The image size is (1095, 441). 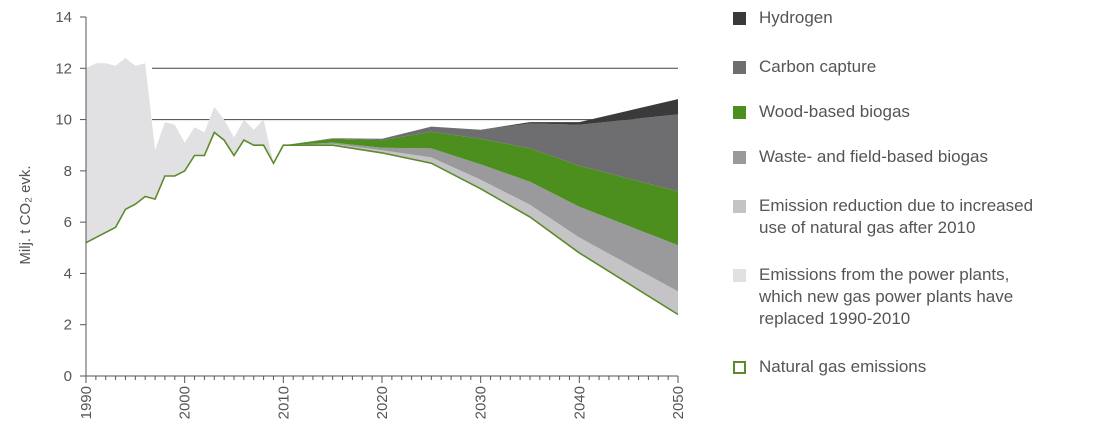 What do you see at coordinates (739, 275) in the screenshot?
I see `legend-swatch-replaced-power-plants` at bounding box center [739, 275].